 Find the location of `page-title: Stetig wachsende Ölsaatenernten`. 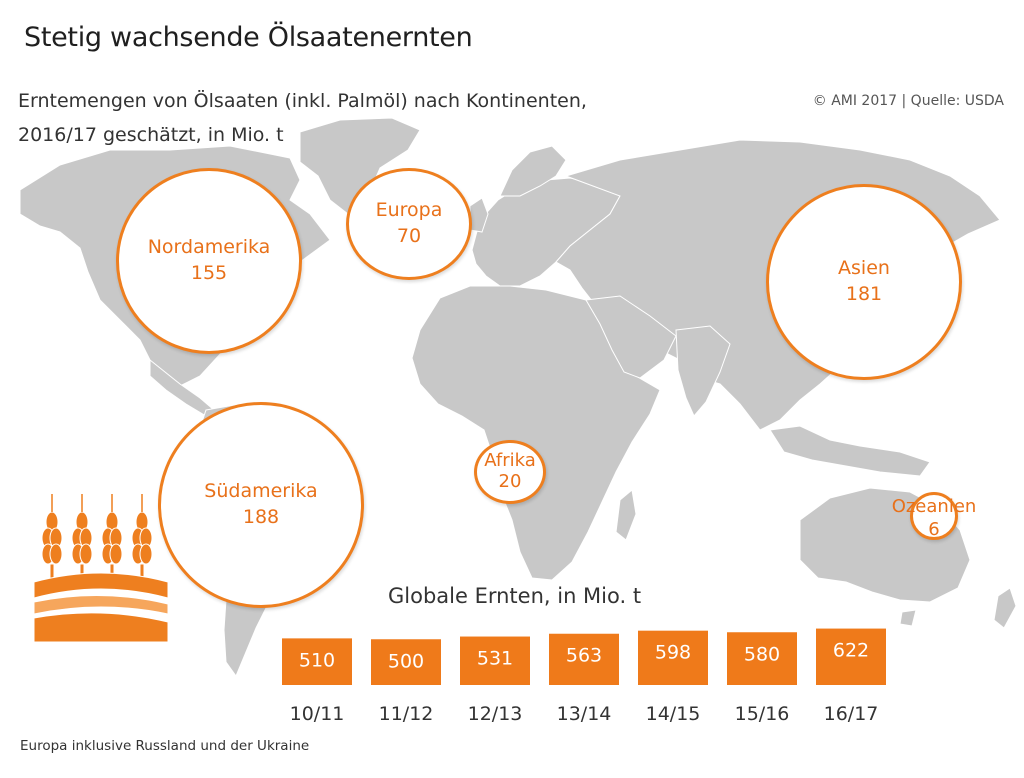

page-title: Stetig wachsende Ölsaatenernten is located at coordinates (248, 37).